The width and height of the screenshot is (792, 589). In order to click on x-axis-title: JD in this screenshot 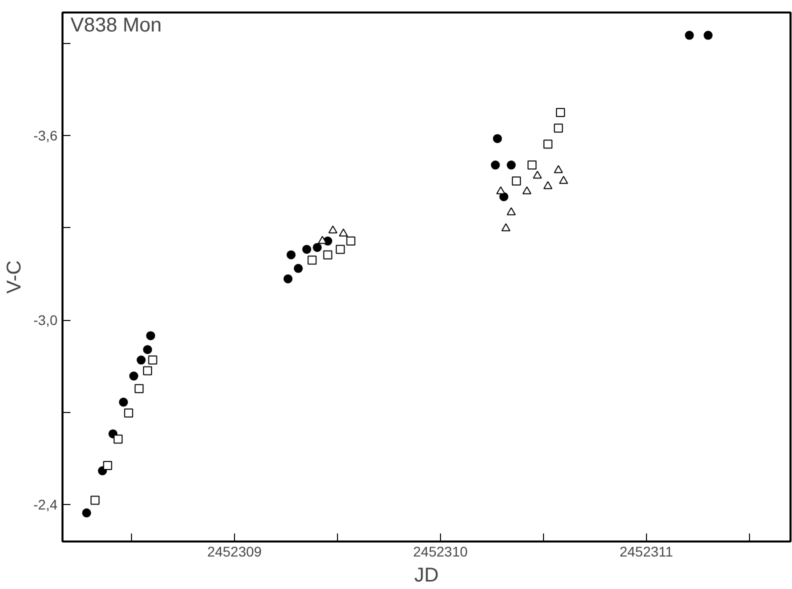, I will do `click(426, 575)`.